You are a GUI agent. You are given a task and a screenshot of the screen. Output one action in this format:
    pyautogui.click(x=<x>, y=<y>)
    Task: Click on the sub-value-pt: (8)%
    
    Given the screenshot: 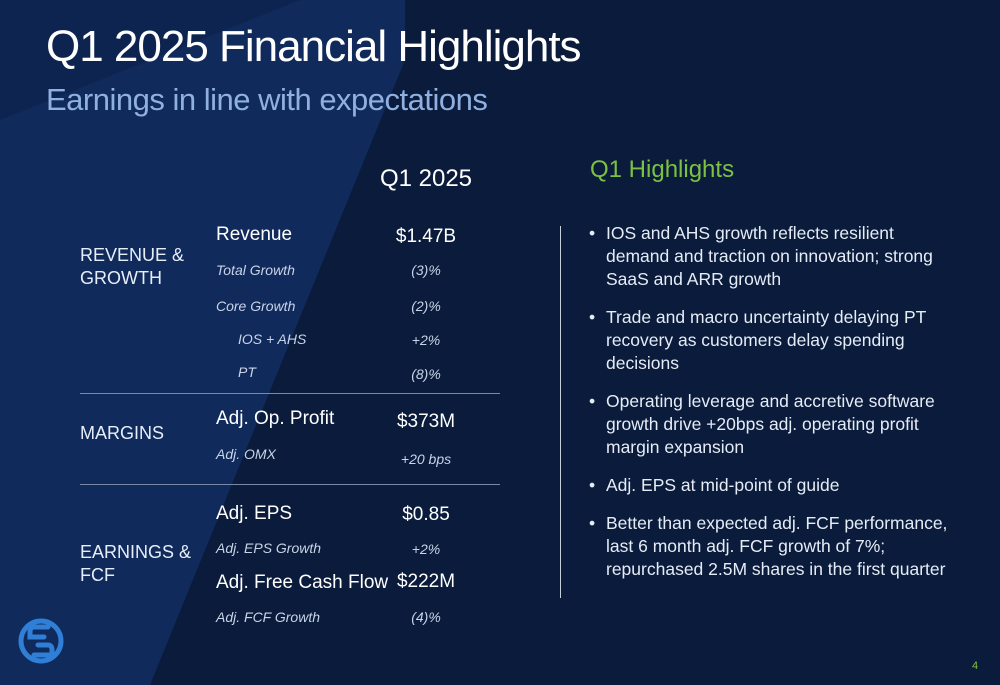 What is the action you would take?
    pyautogui.click(x=426, y=374)
    